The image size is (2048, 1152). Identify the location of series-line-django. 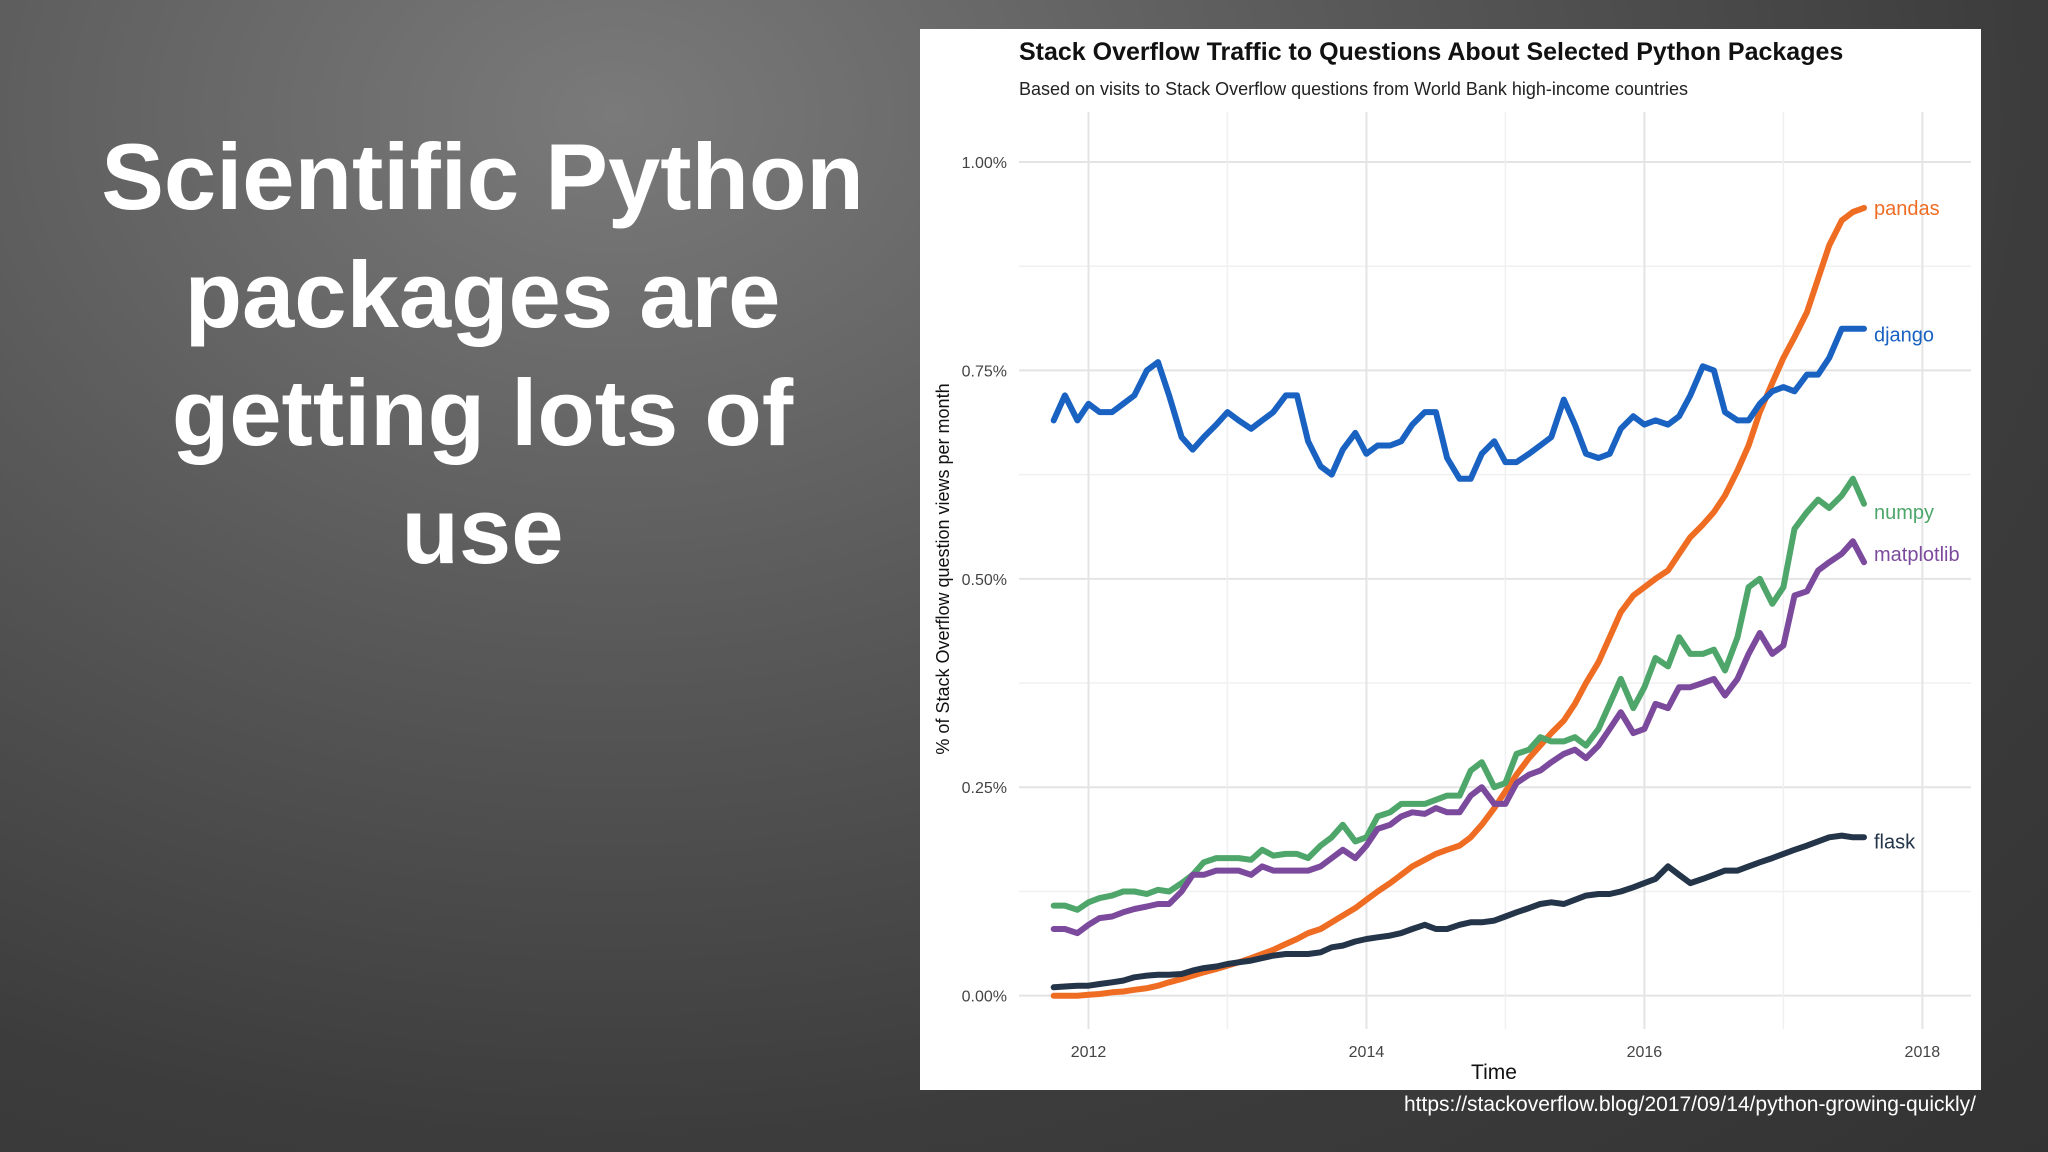
(1458, 403).